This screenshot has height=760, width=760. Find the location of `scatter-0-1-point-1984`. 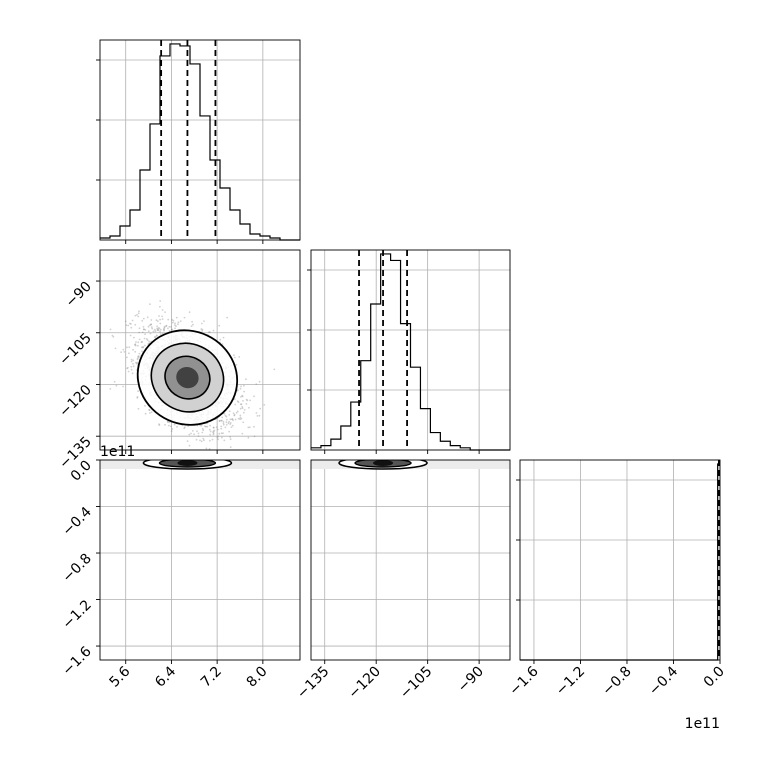

scatter-0-1-point-1984 is located at coordinates (172, 329).